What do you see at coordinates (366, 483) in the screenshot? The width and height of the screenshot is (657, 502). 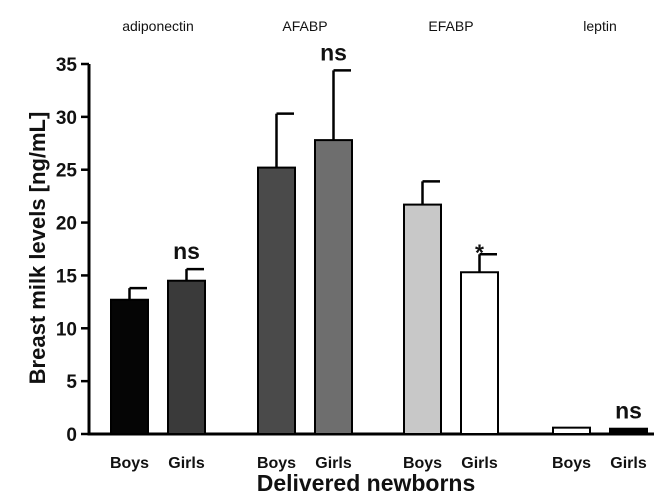 I see `x-axis-label: Delivered newborns` at bounding box center [366, 483].